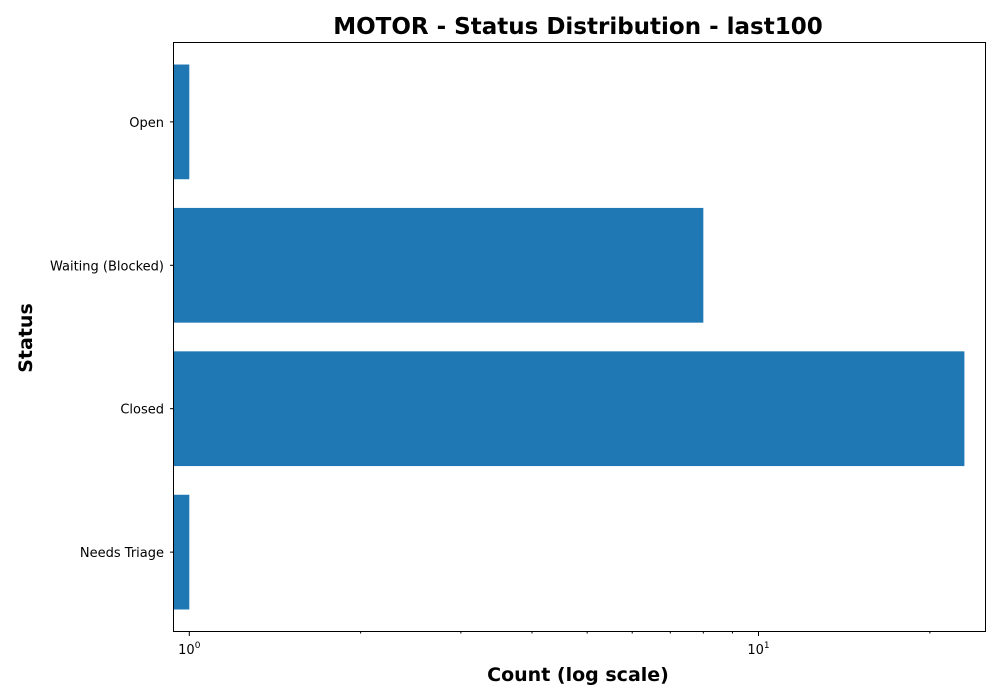  What do you see at coordinates (569, 409) in the screenshot?
I see `bar-closed` at bounding box center [569, 409].